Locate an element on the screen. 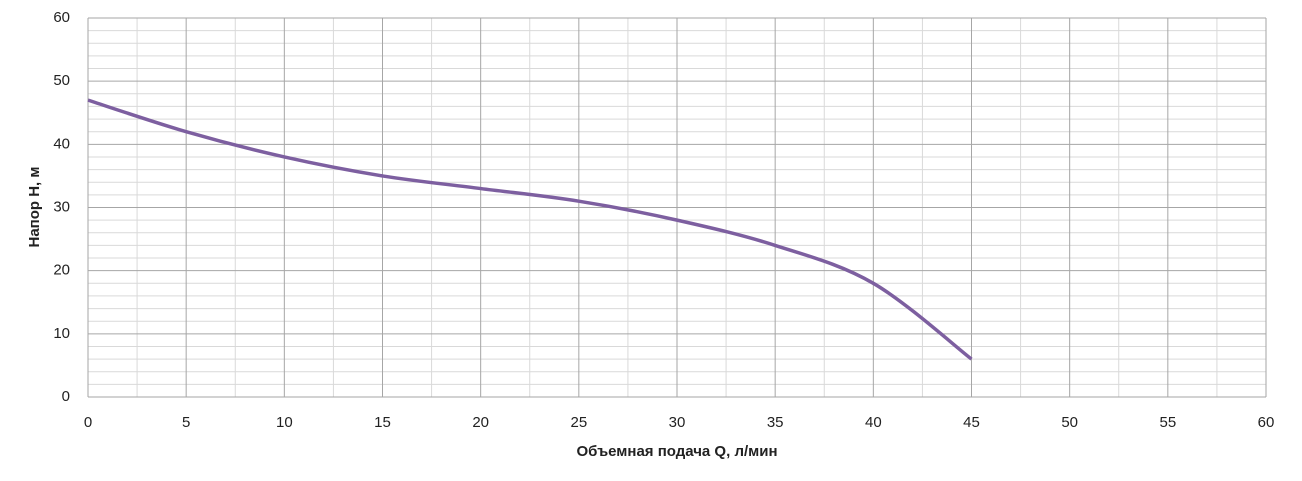 Image resolution: width=1302 pixels, height=481 pixels. y-tick-label: 0 is located at coordinates (66, 396).